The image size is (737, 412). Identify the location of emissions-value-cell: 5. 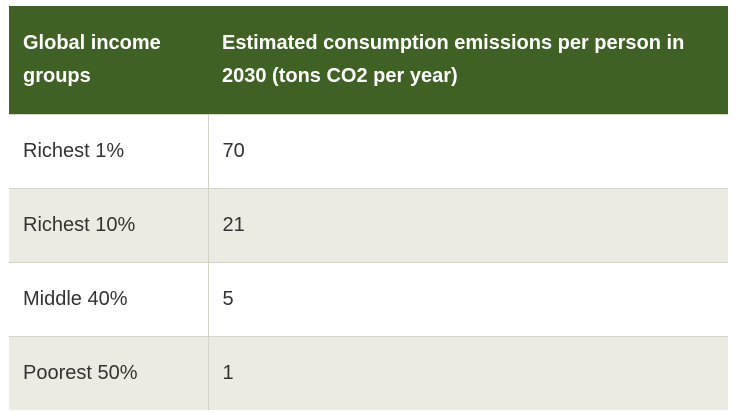
(468, 298).